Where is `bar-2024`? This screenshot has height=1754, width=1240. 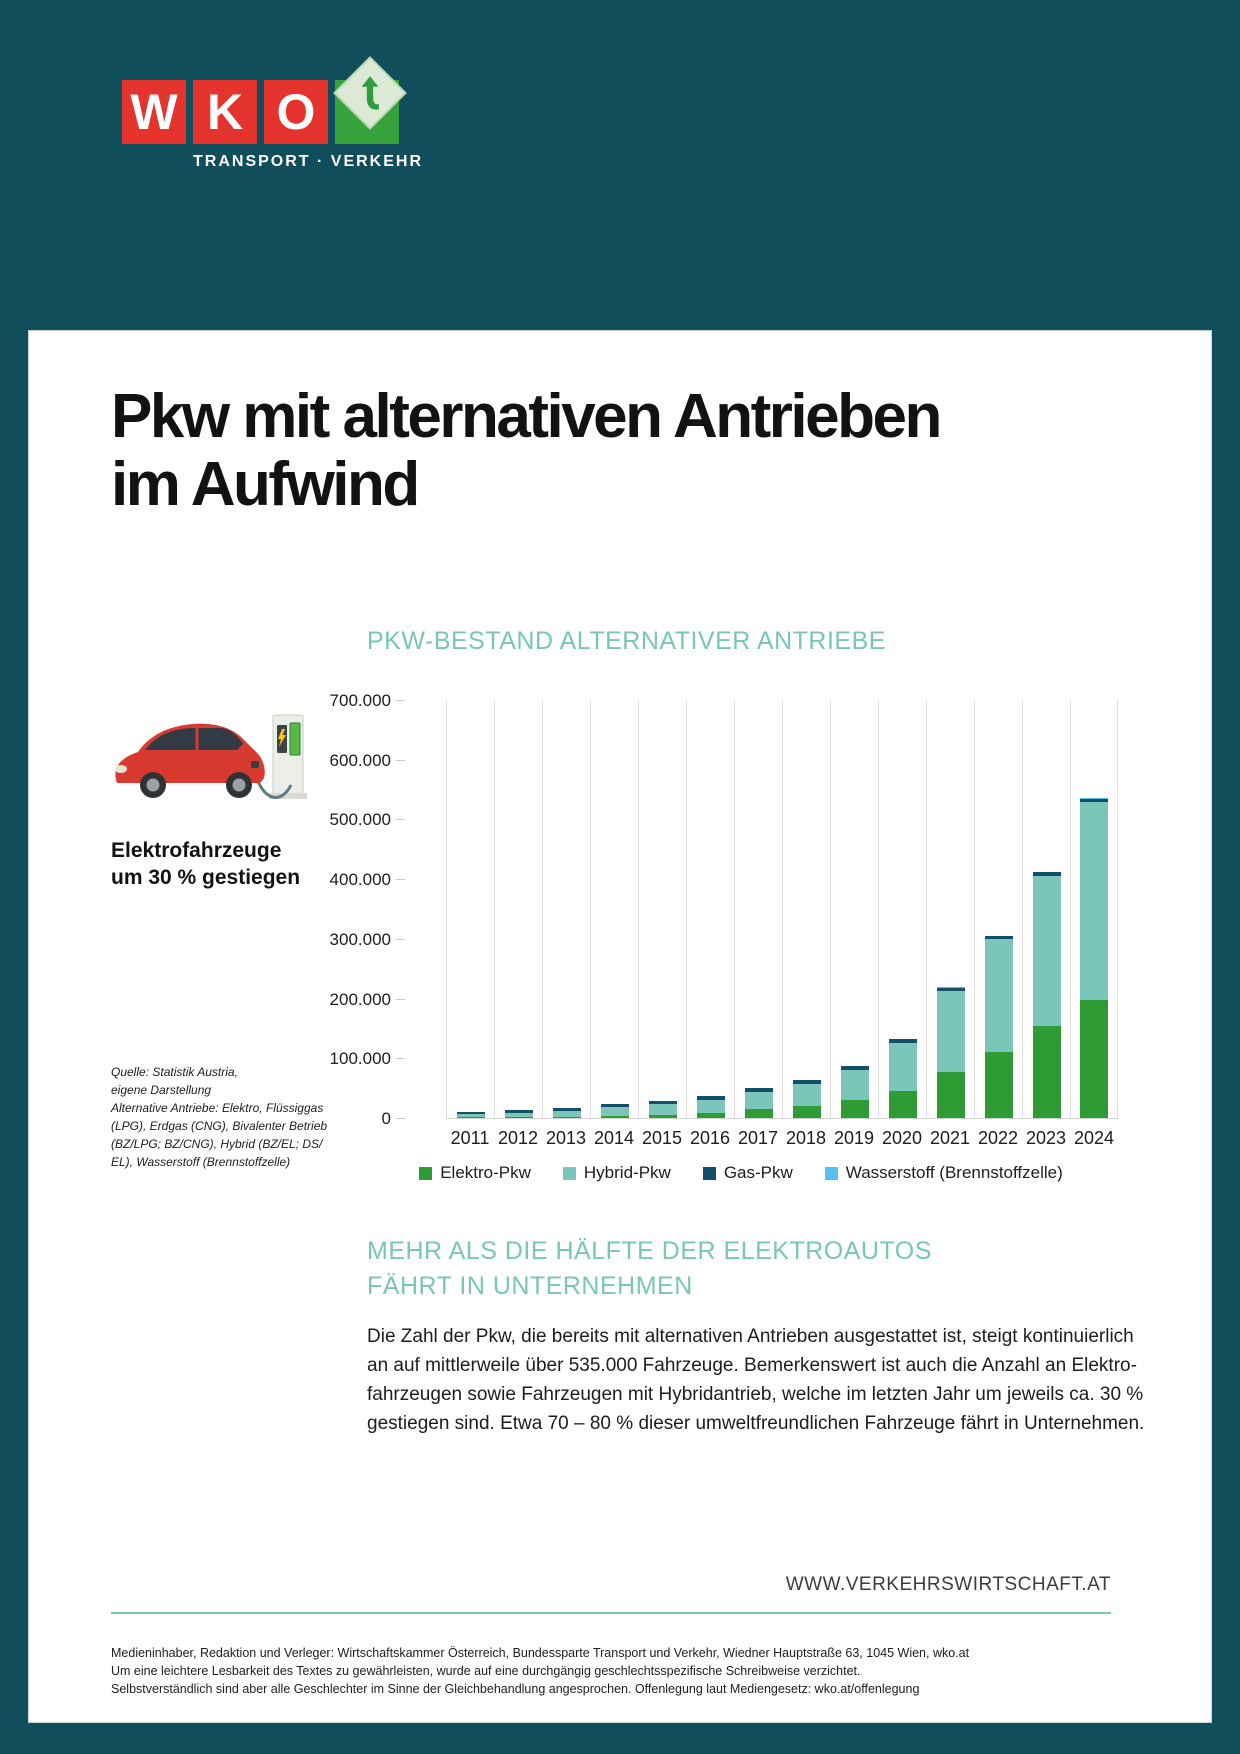 bar-2024 is located at coordinates (1094, 958).